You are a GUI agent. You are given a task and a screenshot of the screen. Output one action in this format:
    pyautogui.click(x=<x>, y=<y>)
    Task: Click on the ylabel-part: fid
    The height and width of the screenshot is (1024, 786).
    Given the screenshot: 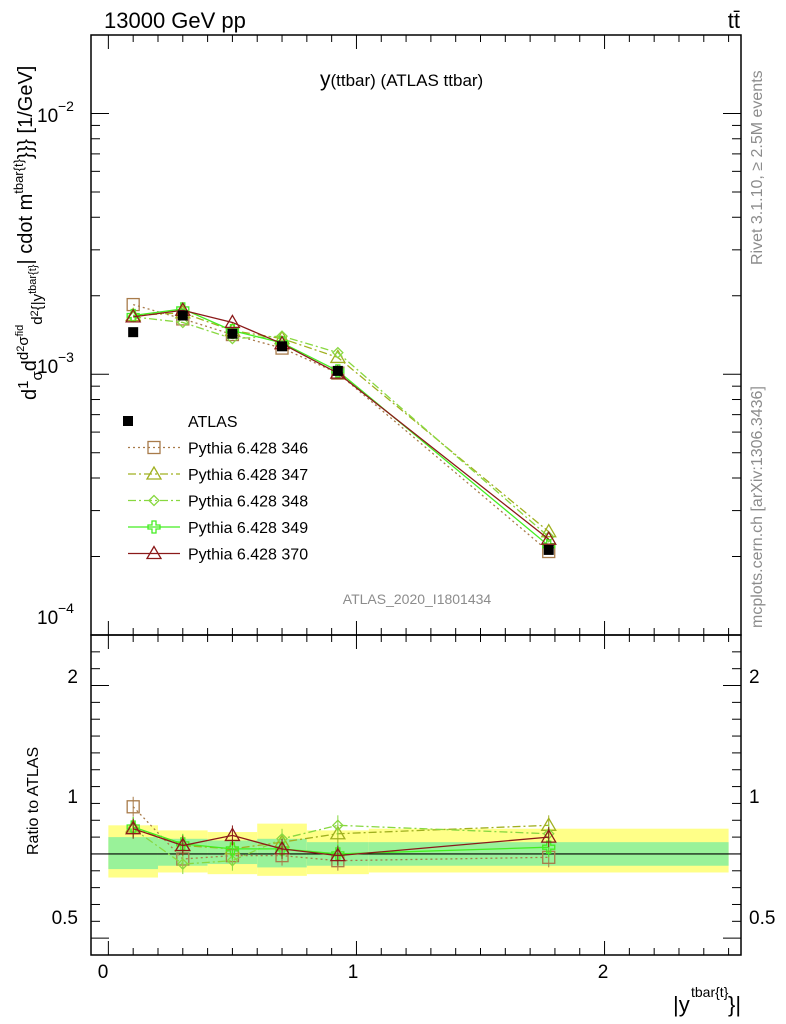 What is the action you would take?
    pyautogui.click(x=20, y=331)
    